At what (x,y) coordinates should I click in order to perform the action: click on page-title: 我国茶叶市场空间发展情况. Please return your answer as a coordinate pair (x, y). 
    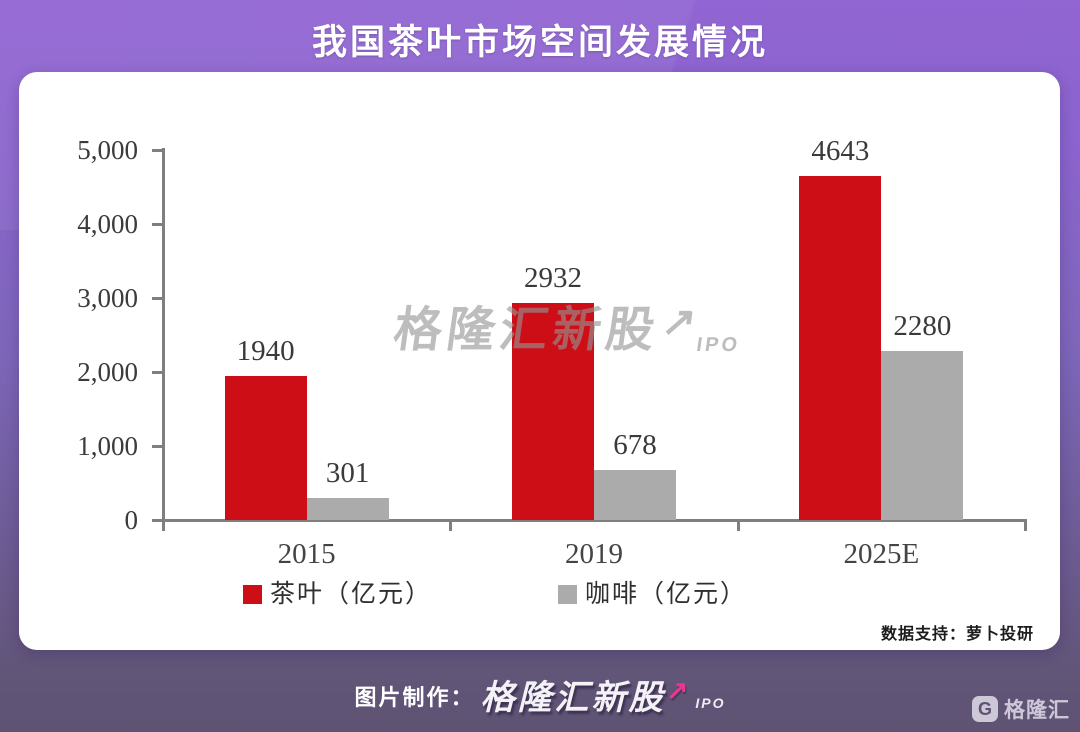
    Looking at the image, I should click on (539, 42).